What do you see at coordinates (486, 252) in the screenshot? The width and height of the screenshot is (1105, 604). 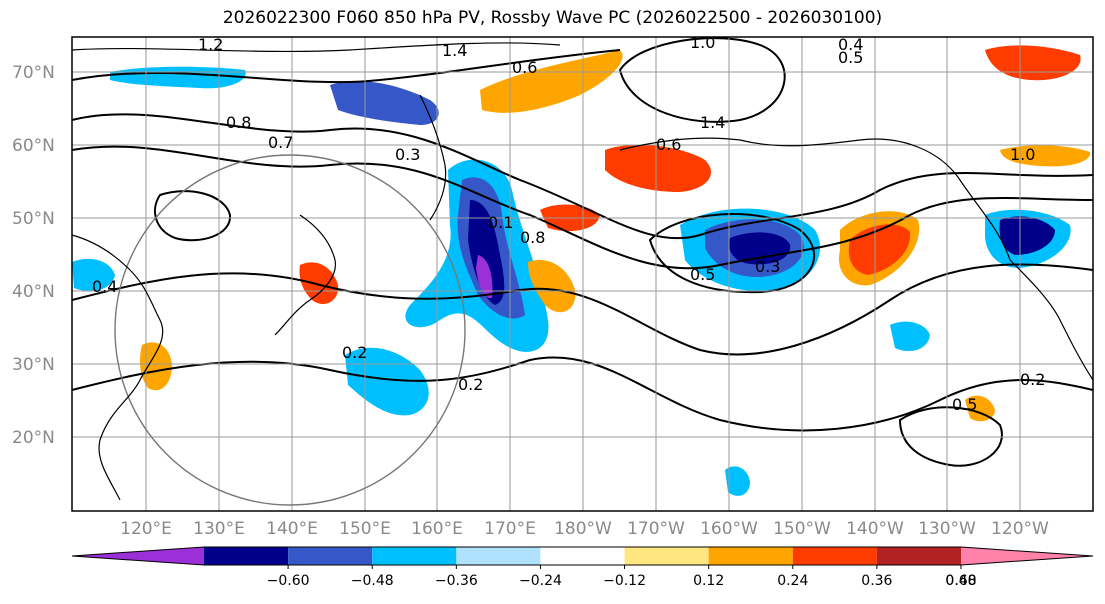 I see `anomaly-negative-center` at bounding box center [486, 252].